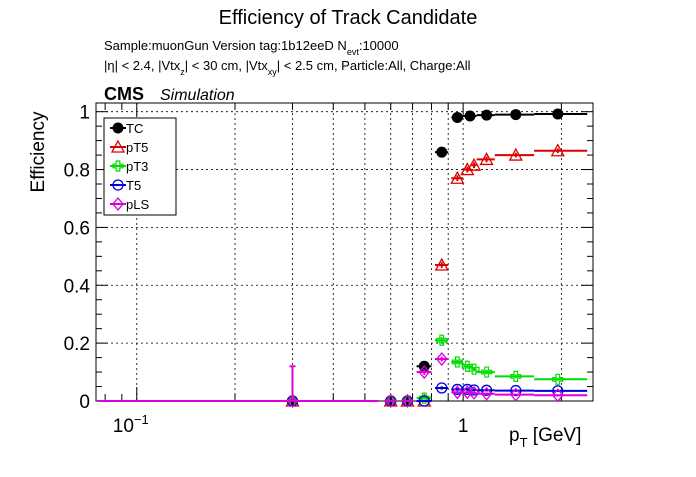 The image size is (696, 477). I want to click on y-tick-label: 0.2, so click(77, 344).